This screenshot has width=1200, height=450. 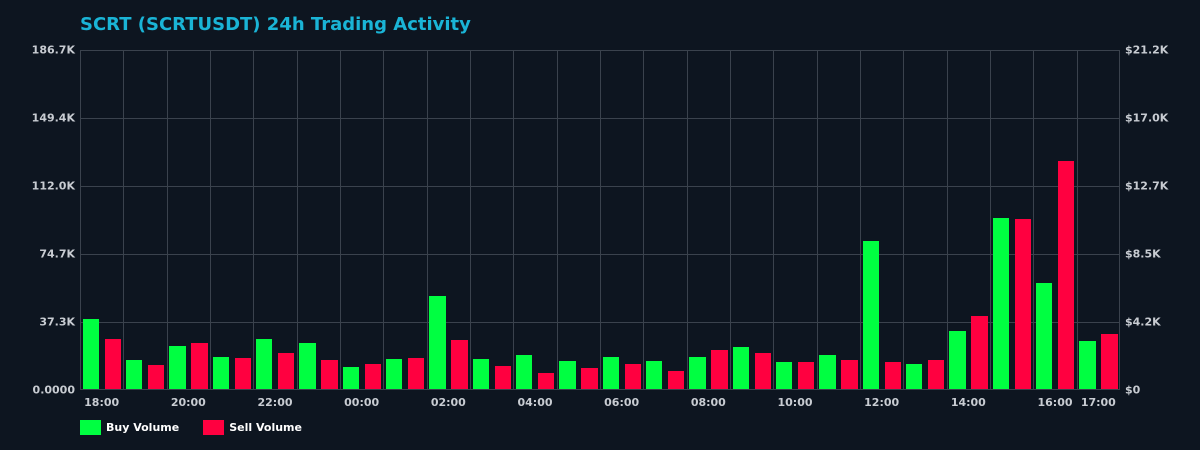 What do you see at coordinates (57, 322) in the screenshot?
I see `y-tick-label-left: 37.3K` at bounding box center [57, 322].